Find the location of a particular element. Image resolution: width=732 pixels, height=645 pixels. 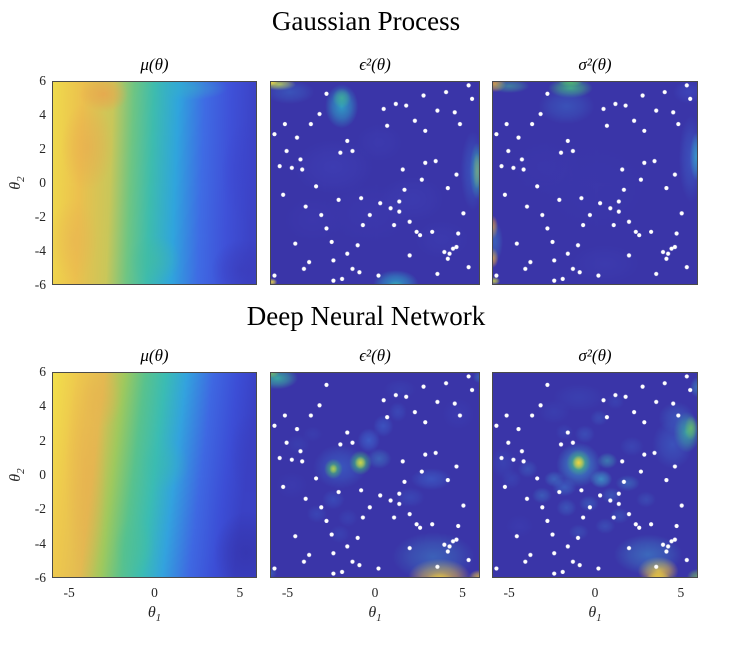

panel-title-sigma2-gp: σ²(θ) is located at coordinates (595, 64).